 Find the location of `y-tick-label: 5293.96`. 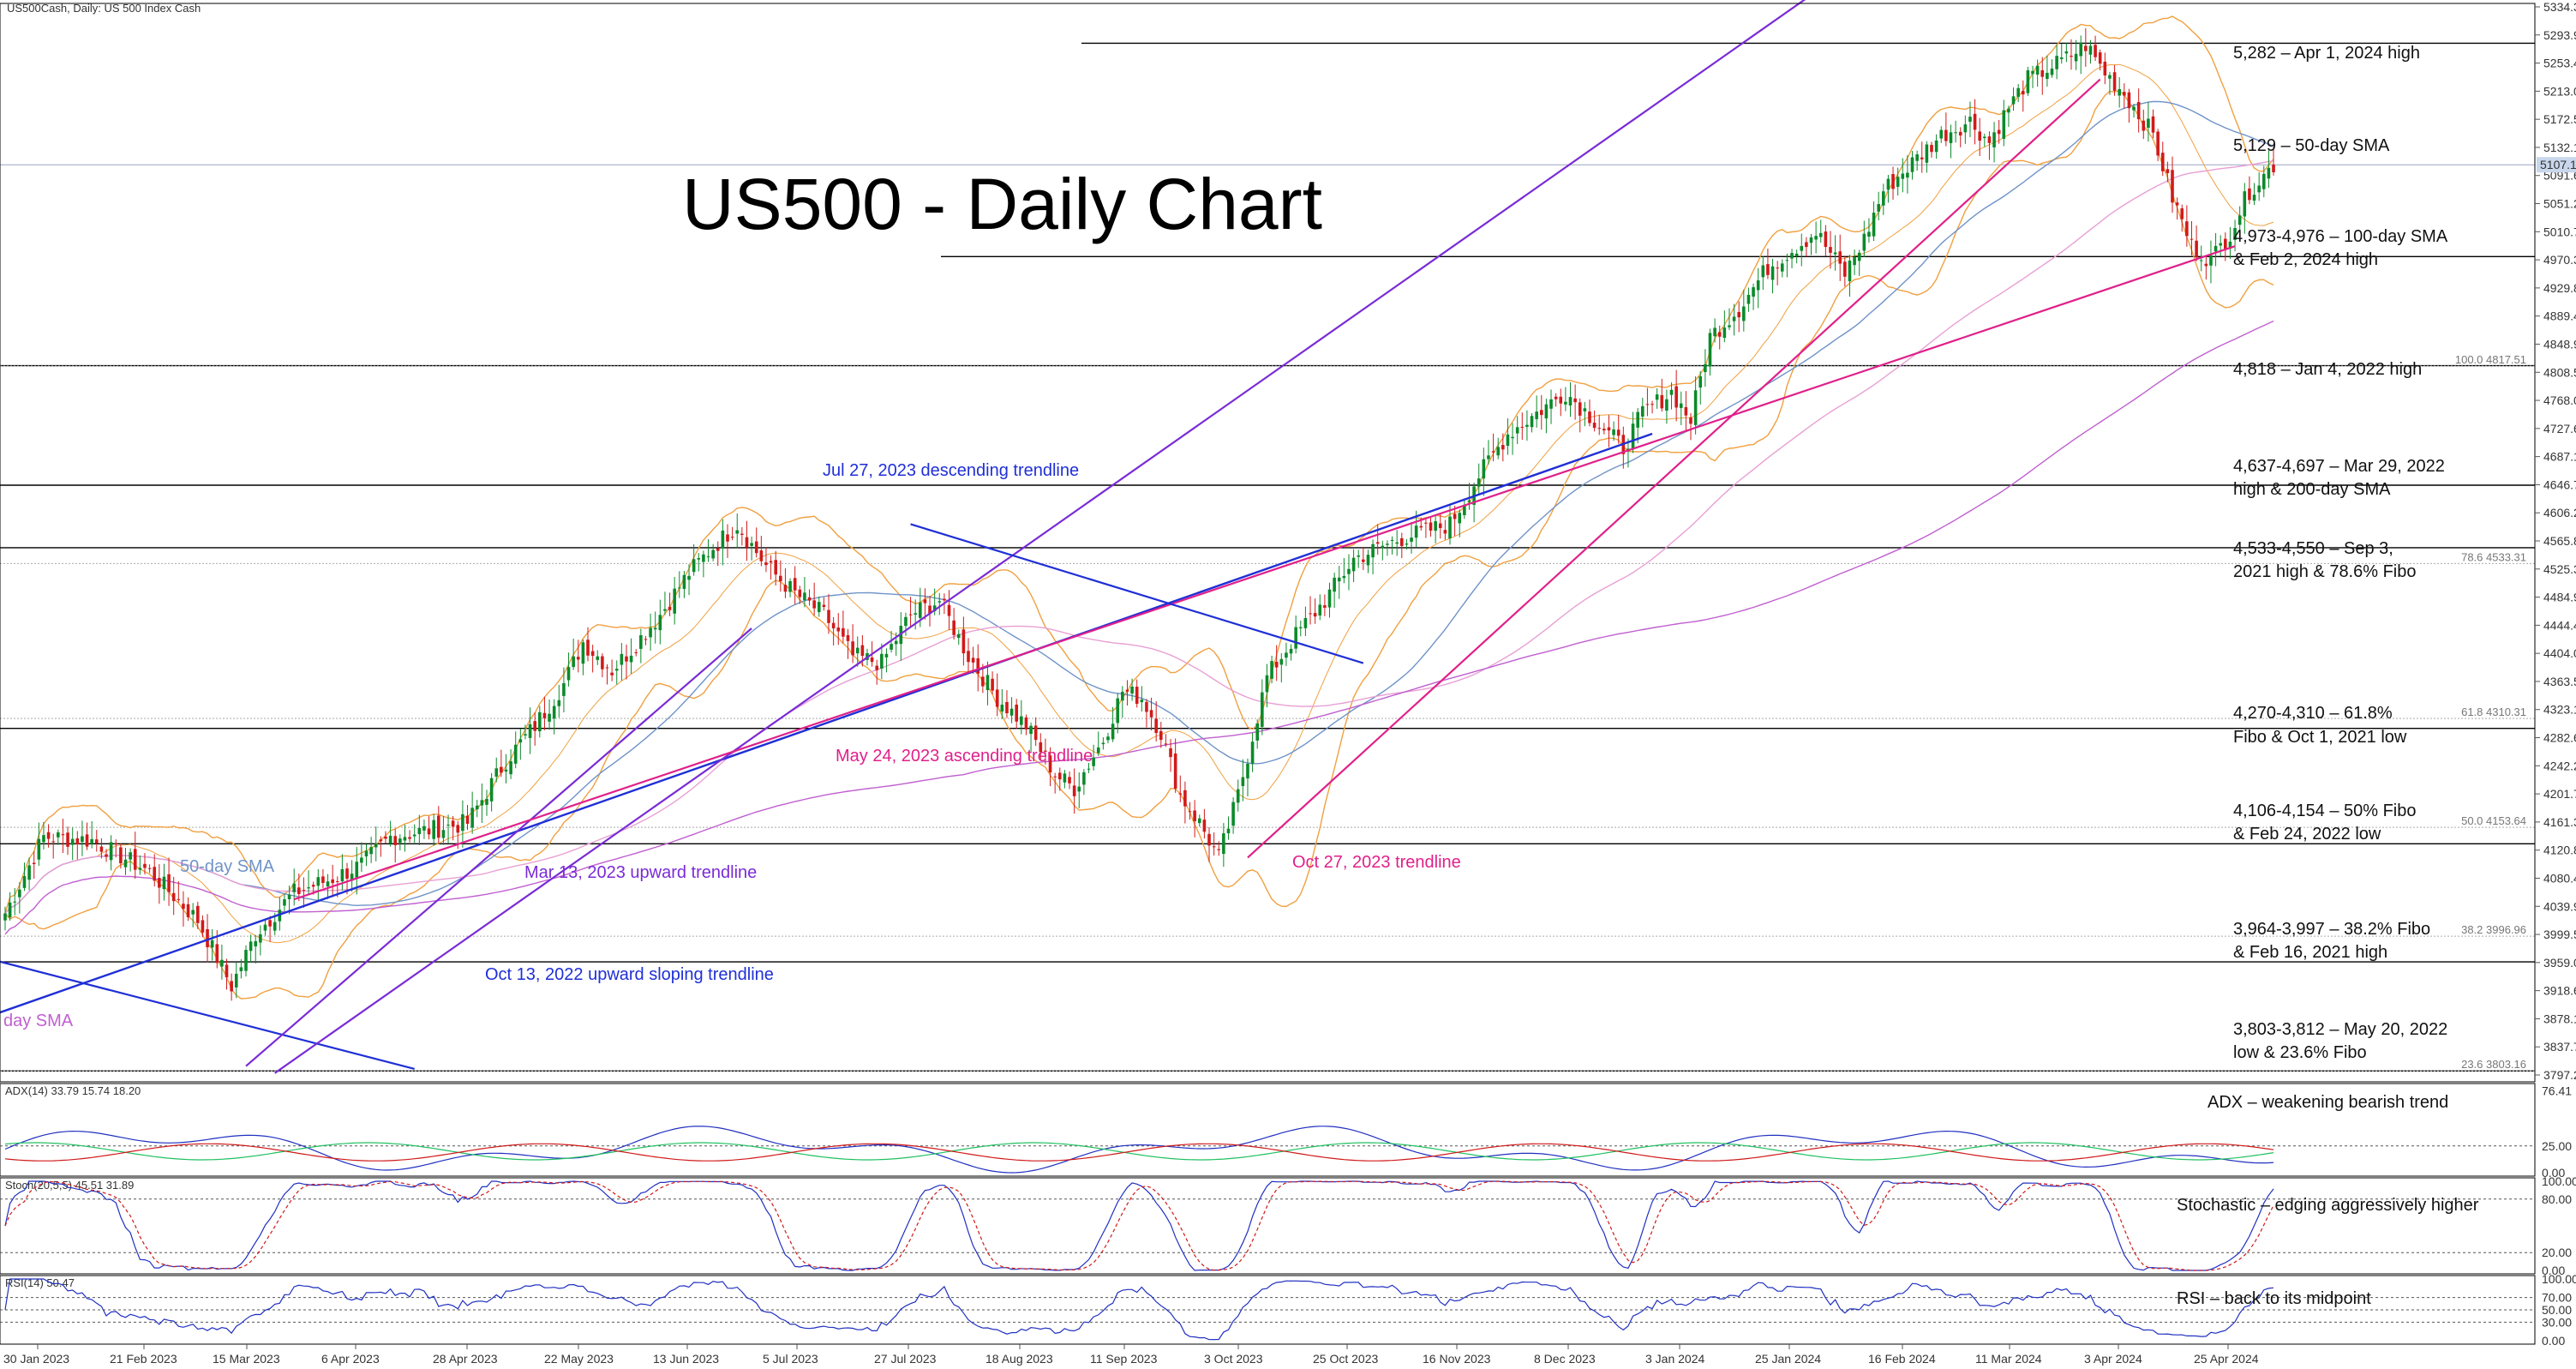

y-tick-label: 5293.96 is located at coordinates (2559, 35).